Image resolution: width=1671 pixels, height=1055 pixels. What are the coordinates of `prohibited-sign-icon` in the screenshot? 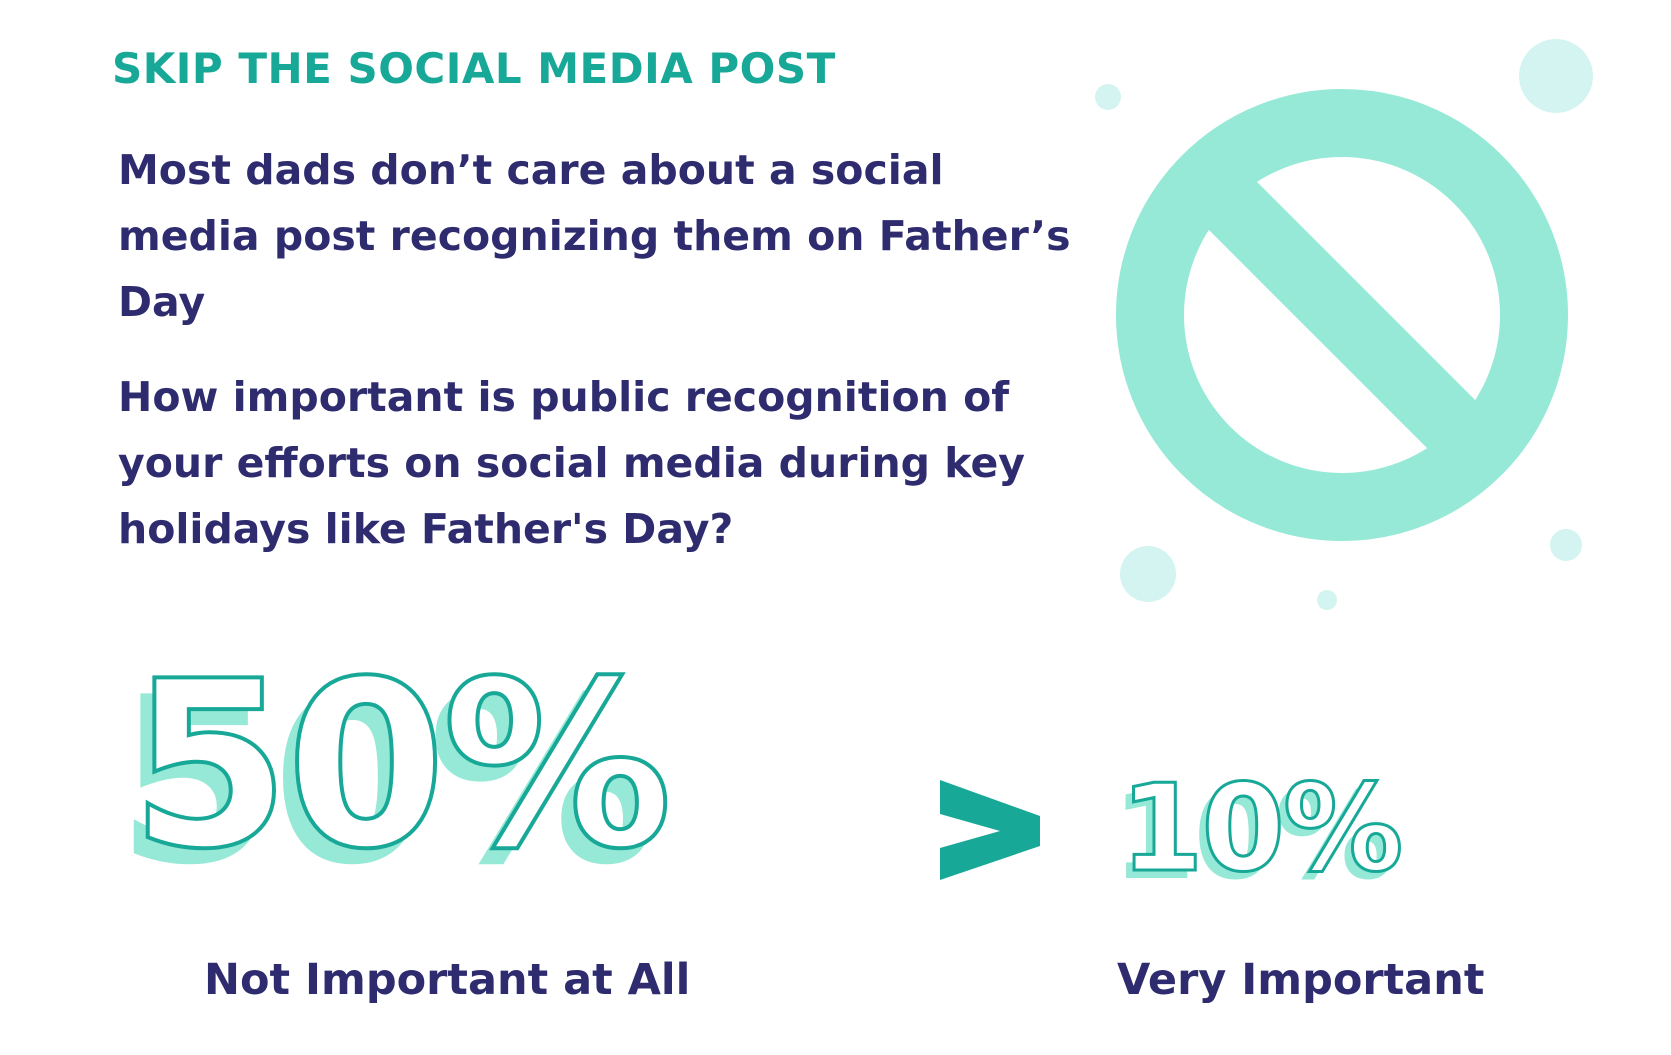 It's located at (1342, 315).